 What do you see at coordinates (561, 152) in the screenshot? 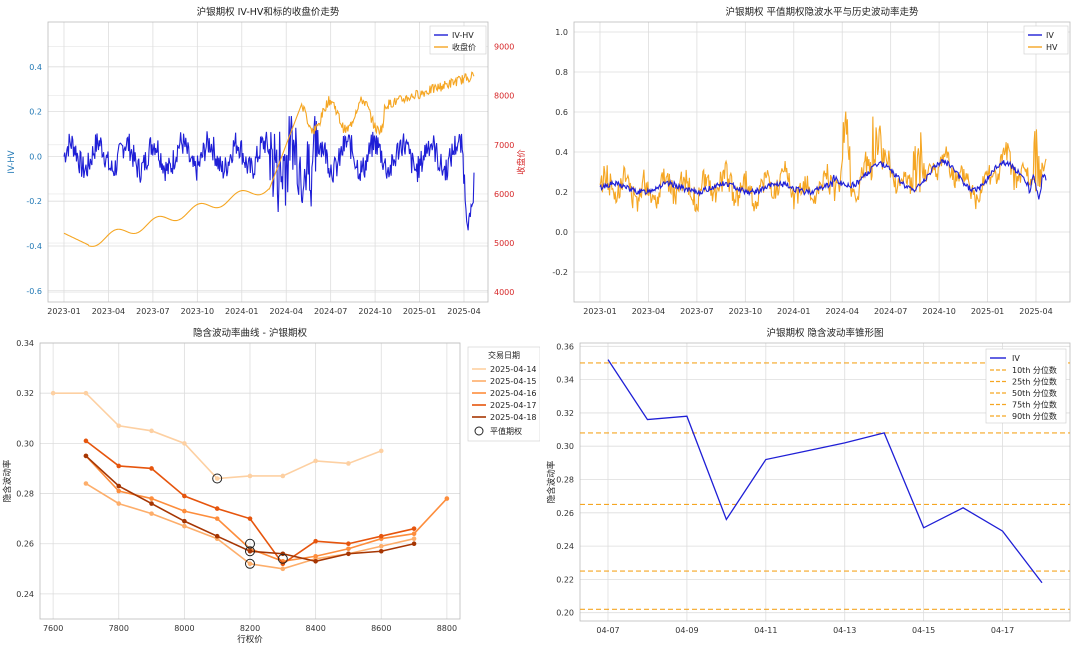
I see `y-tick: 0.4` at bounding box center [561, 152].